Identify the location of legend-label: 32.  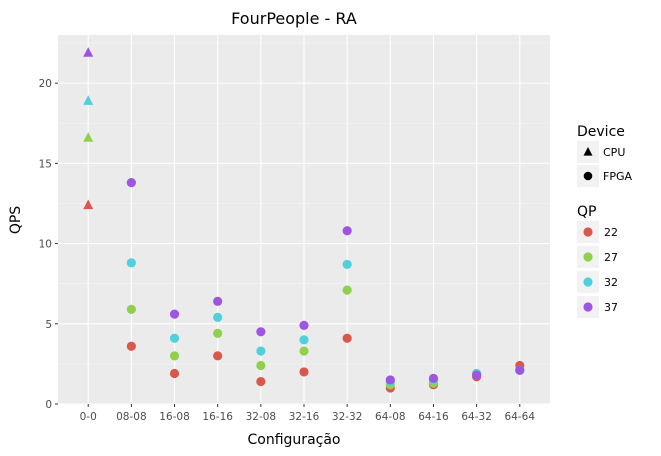
(611, 282).